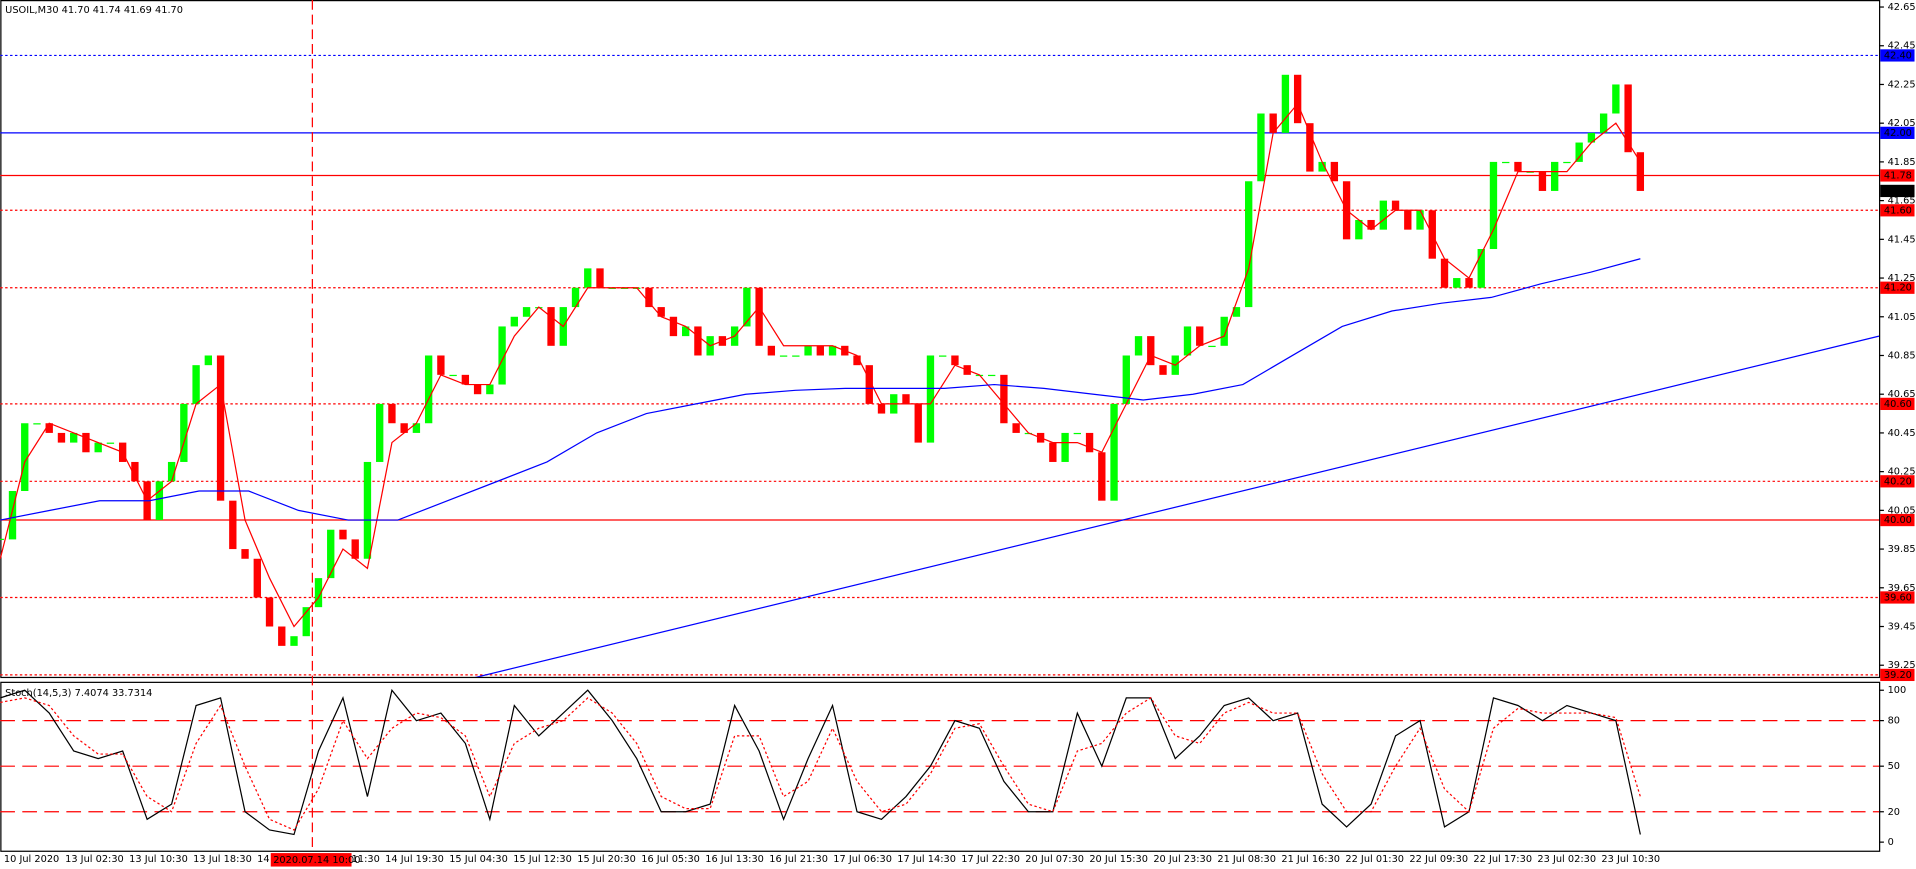 This screenshot has height=869, width=1916. What do you see at coordinates (1118, 859) in the screenshot?
I see `x-tick-label: 20 Jul 15:30` at bounding box center [1118, 859].